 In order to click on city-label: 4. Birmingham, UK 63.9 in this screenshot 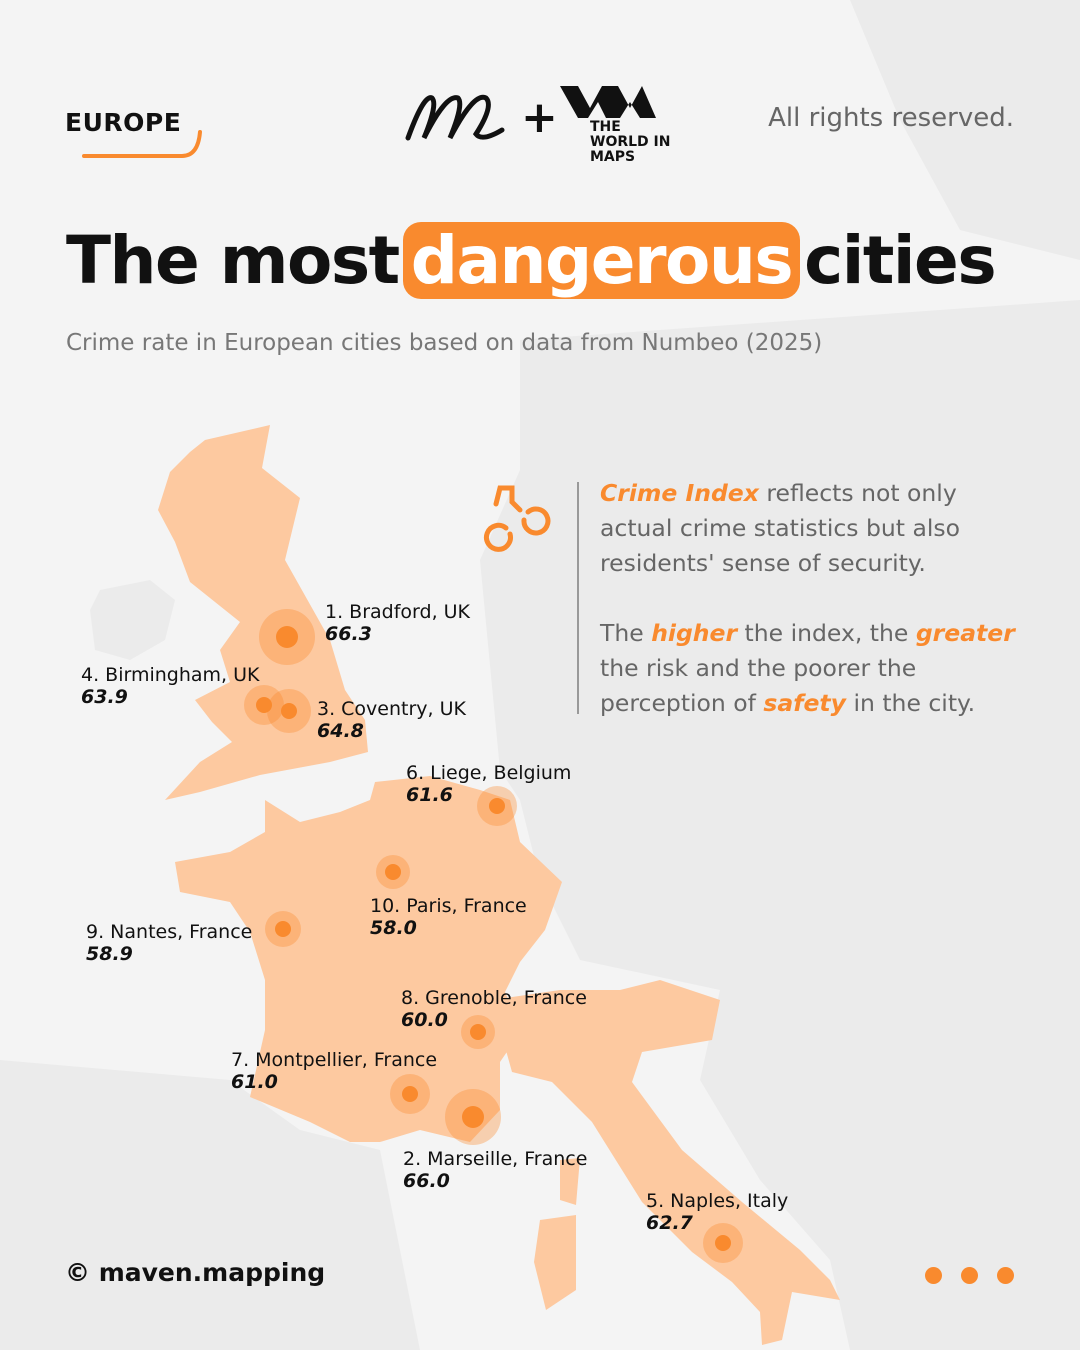, I will do `click(170, 686)`.